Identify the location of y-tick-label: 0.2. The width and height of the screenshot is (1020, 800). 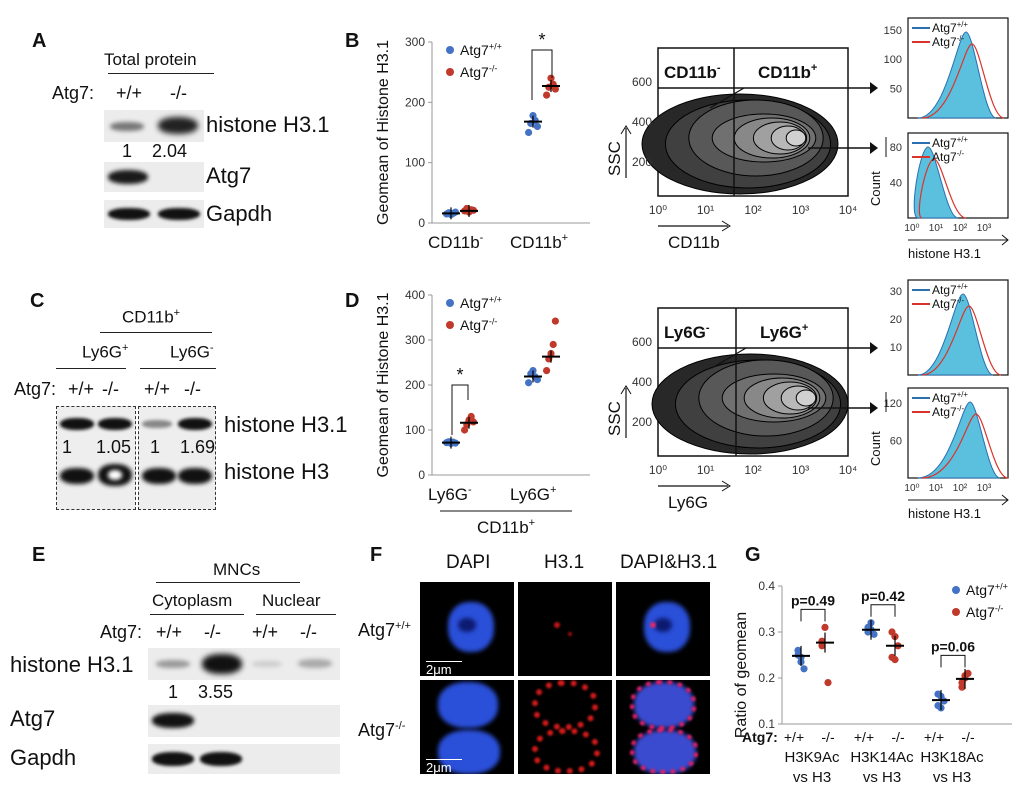
(766, 678).